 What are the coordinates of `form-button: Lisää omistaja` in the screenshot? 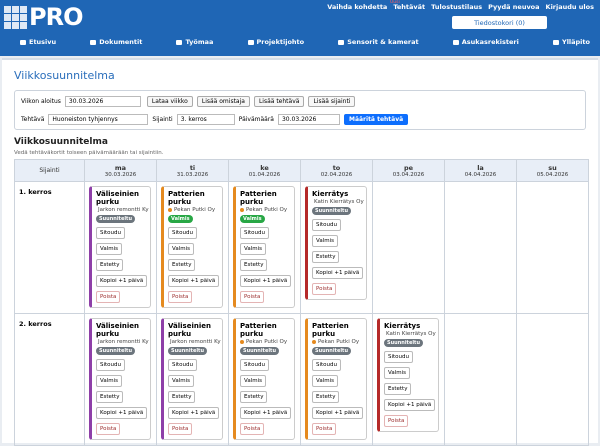 It's located at (223, 101).